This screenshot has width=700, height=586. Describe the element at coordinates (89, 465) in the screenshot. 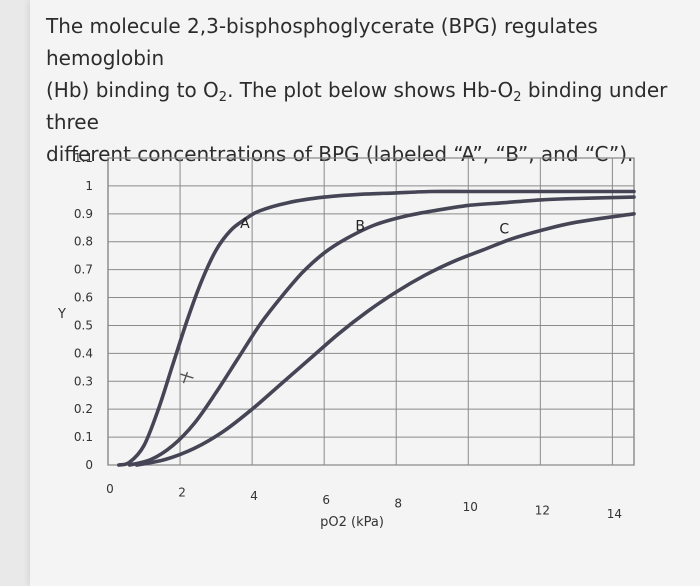

I see `y-tick-label: 0` at that location.